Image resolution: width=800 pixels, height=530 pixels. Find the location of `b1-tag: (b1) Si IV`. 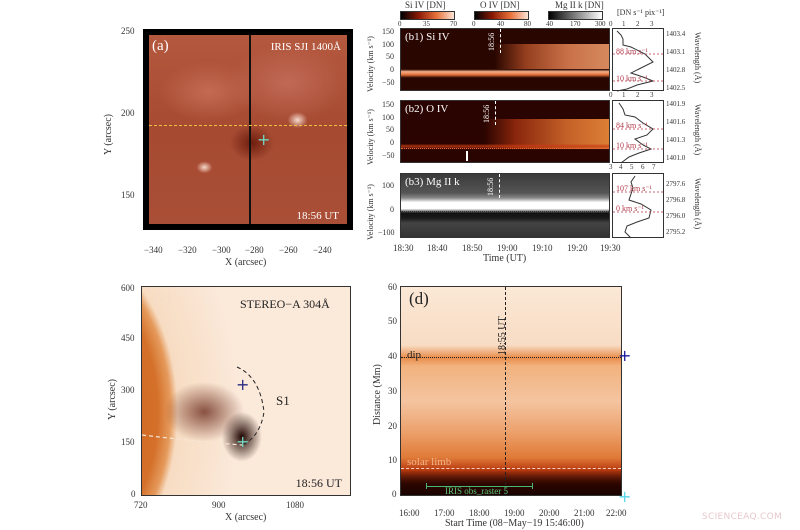

b1-tag: (b1) Si IV is located at coordinates (427, 37).